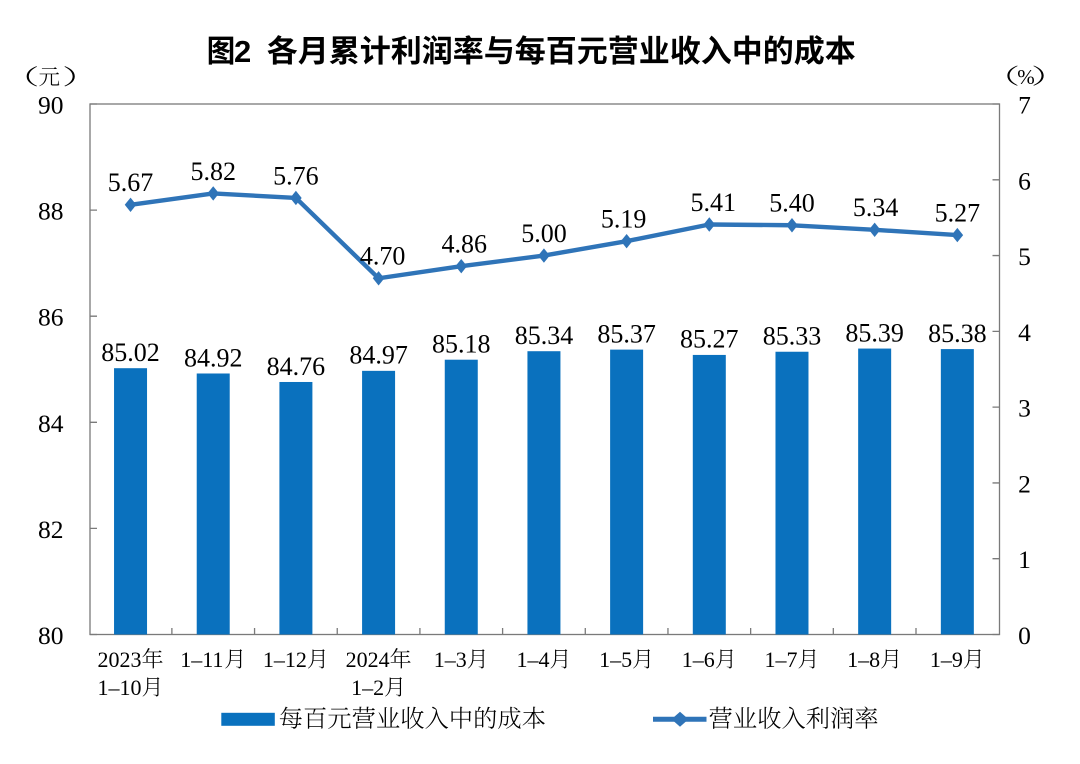  I want to click on svg-text: 88, so click(51, 211).